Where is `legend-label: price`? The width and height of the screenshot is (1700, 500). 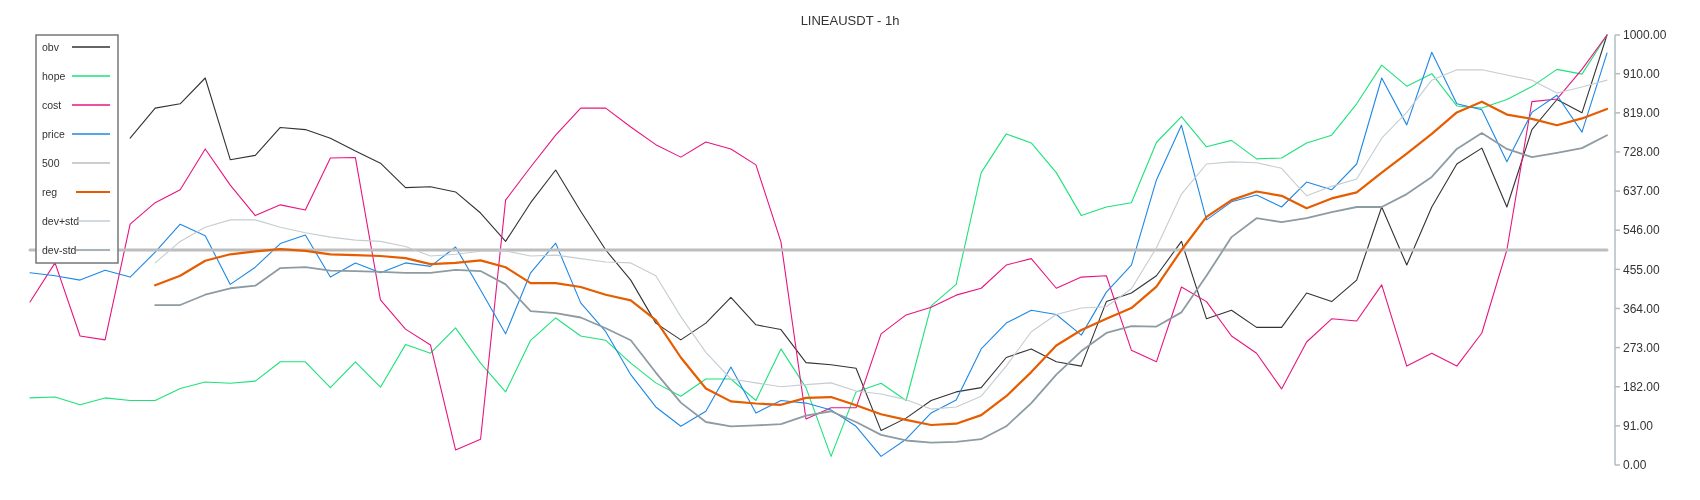 legend-label: price is located at coordinates (53, 133).